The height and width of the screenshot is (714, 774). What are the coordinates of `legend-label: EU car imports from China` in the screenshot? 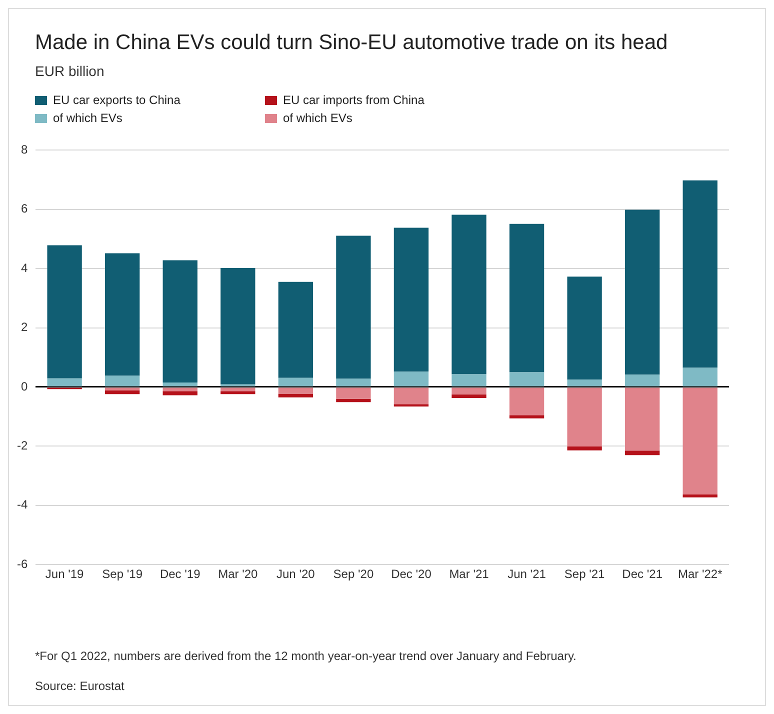 It's located at (353, 100).